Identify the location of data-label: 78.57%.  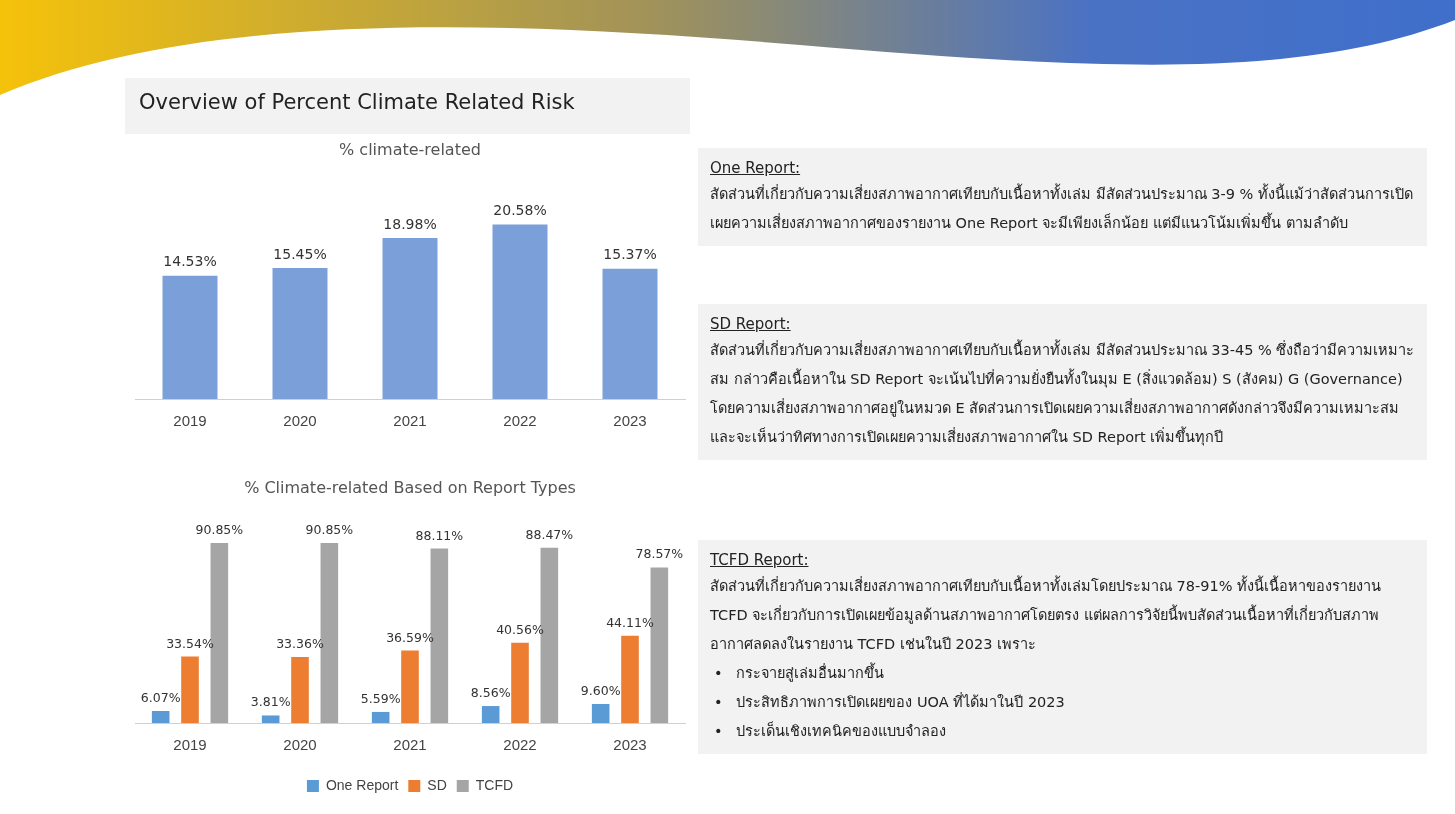
(659, 554).